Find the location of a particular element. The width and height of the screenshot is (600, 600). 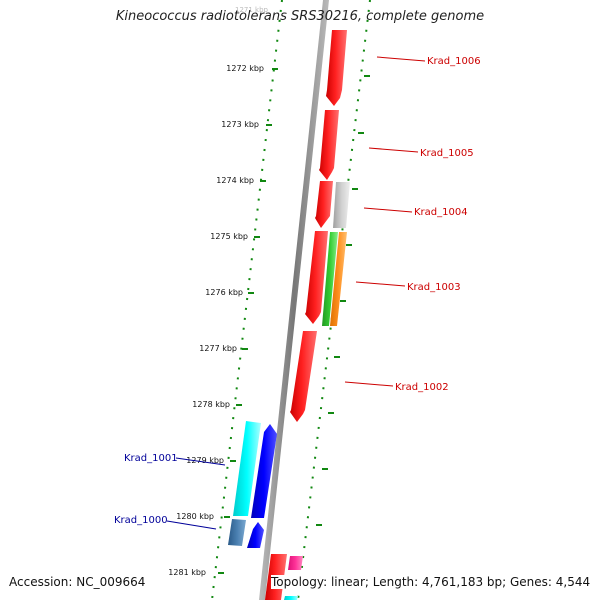

scale-label: 1275 kbp is located at coordinates (229, 236).